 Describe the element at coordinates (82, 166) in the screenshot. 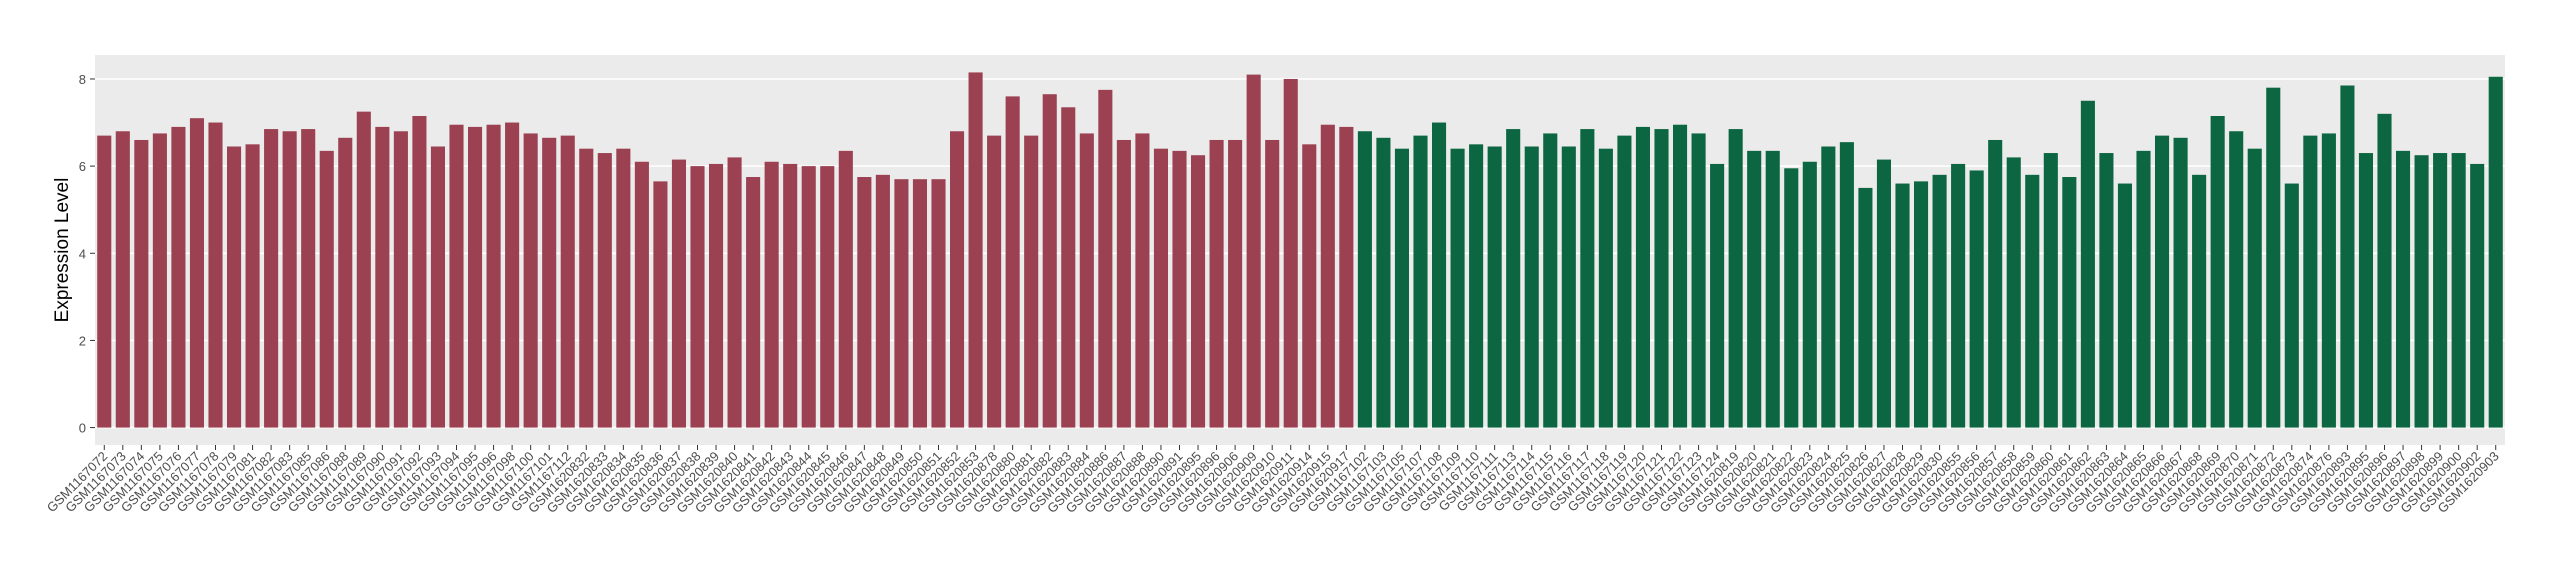

I see `y-tick-label: 6` at that location.